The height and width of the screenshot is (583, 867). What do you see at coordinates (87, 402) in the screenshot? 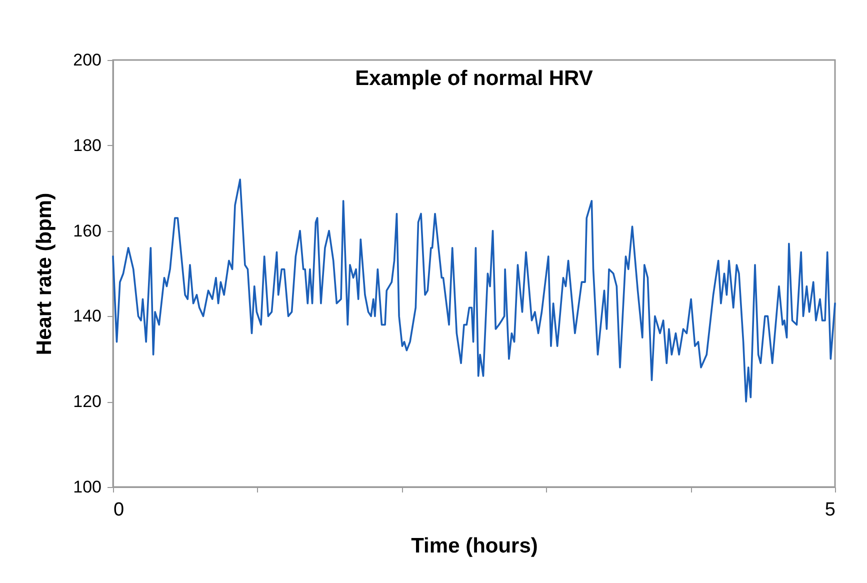
I see `y-tick-label: 120` at bounding box center [87, 402].